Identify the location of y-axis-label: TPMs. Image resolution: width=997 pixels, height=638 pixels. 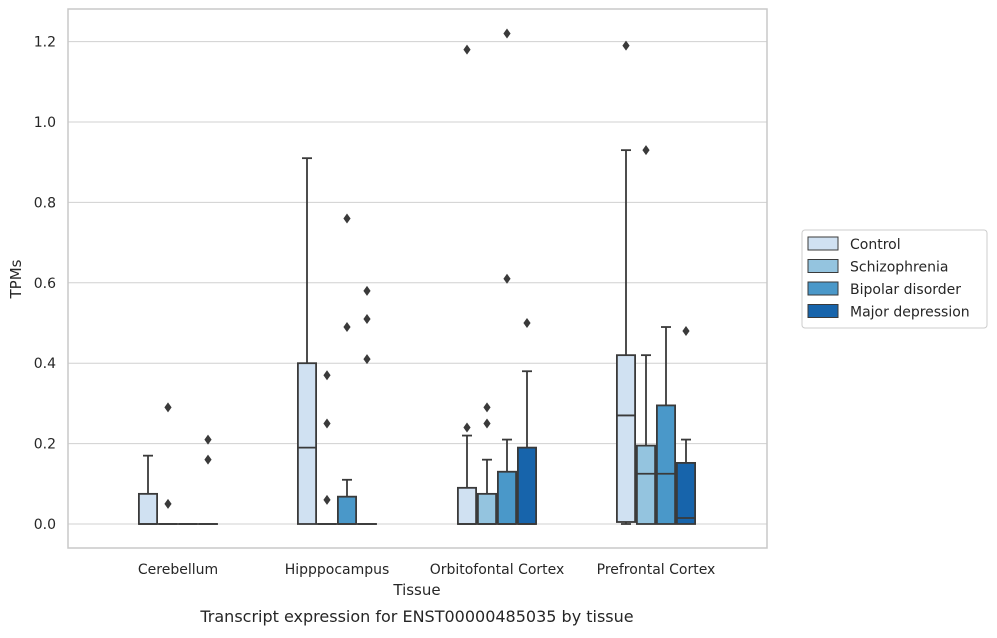
(16, 279).